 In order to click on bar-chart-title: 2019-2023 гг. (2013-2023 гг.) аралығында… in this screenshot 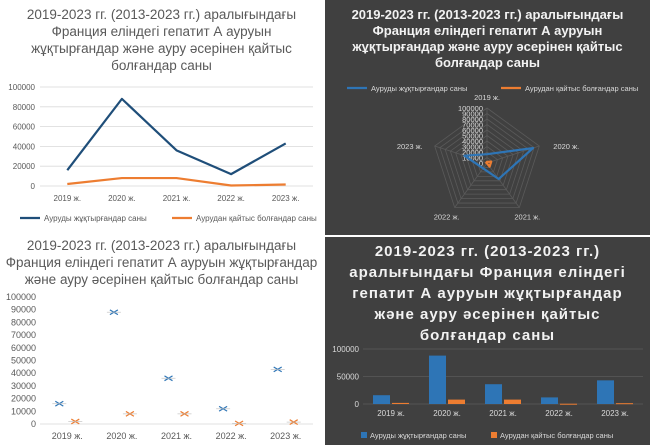, I will do `click(487, 293)`.